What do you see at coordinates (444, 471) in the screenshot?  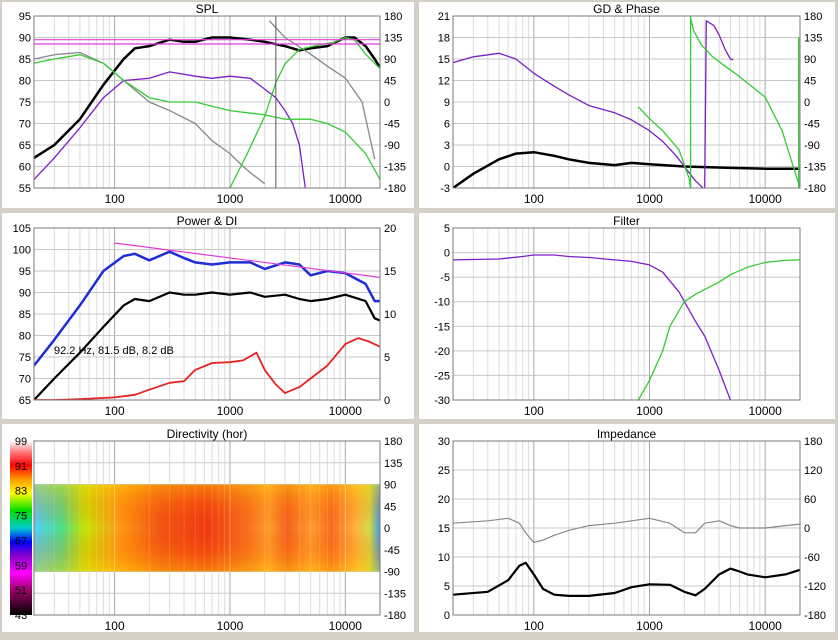 I see `y-tick-label: 25` at bounding box center [444, 471].